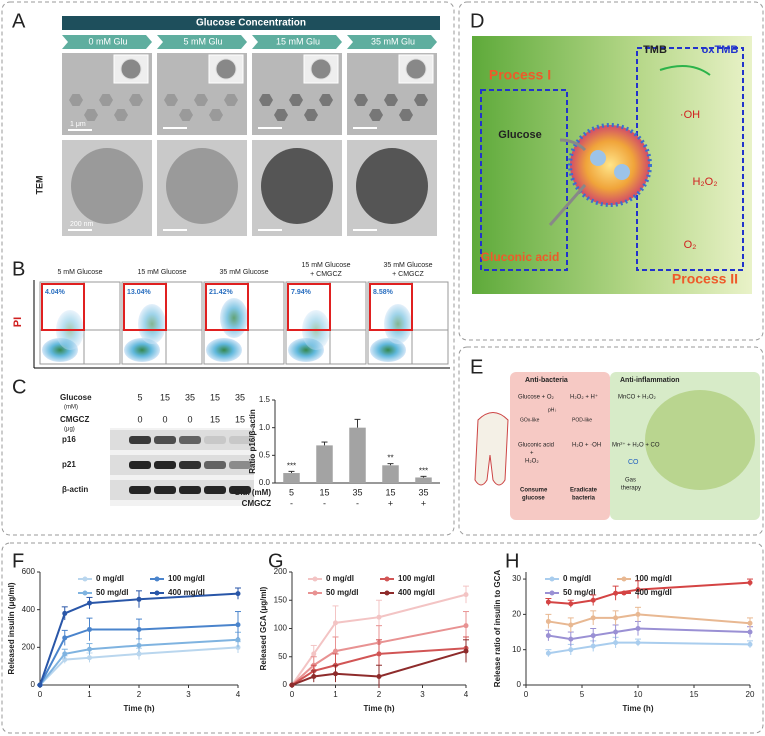 Image resolution: width=765 pixels, height=736 pixels. Describe the element at coordinates (546, 380) in the screenshot. I see `scheme-label: Anti-bacteria` at that location.